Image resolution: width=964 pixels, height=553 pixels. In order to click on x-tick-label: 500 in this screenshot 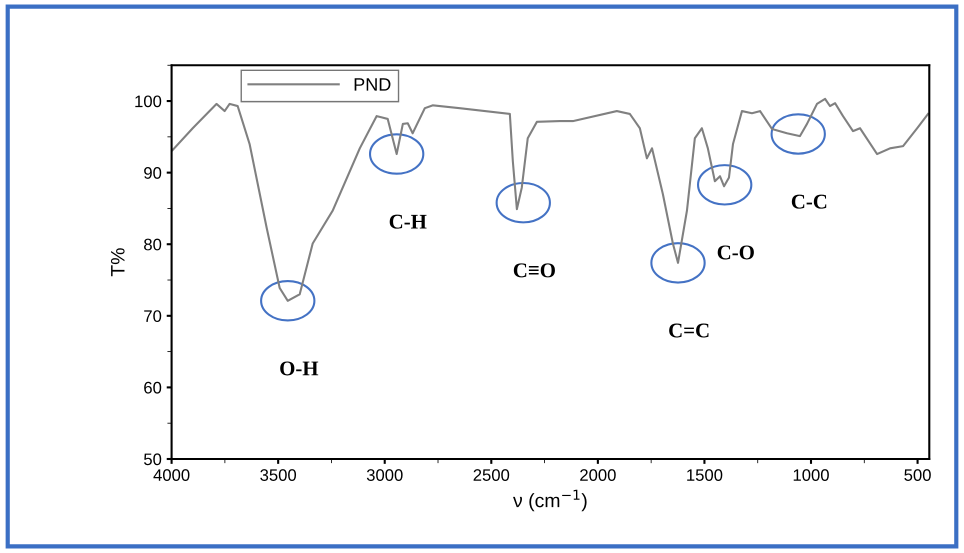, I will do `click(917, 475)`.